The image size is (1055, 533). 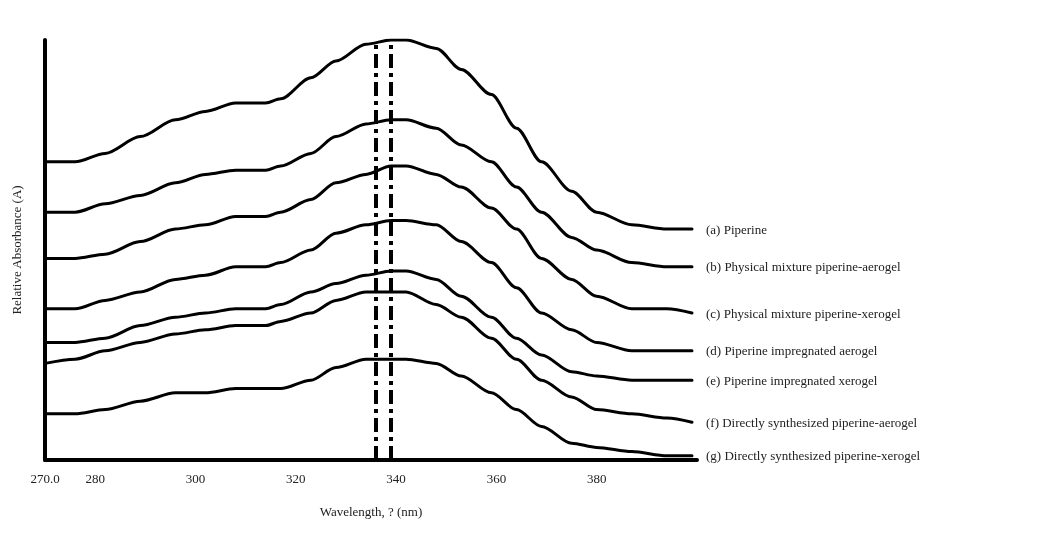 What do you see at coordinates (296, 478) in the screenshot?
I see `x-tick-label: 320` at bounding box center [296, 478].